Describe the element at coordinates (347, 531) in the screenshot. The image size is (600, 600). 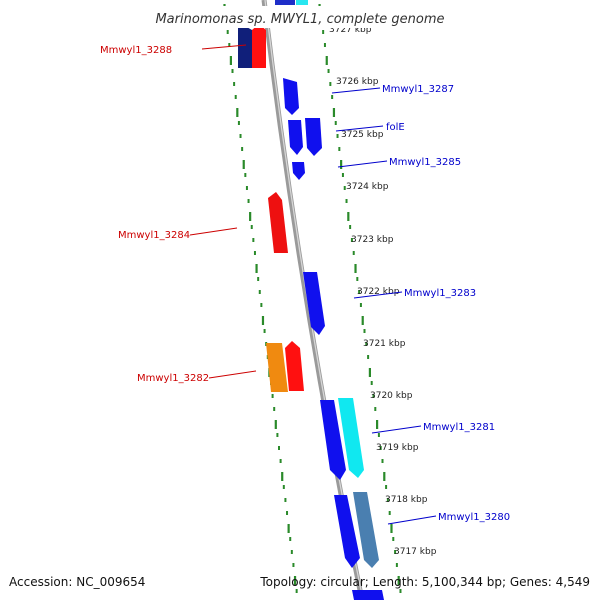
I see `gene-arrow-mmwyl1-3280-a` at that location.